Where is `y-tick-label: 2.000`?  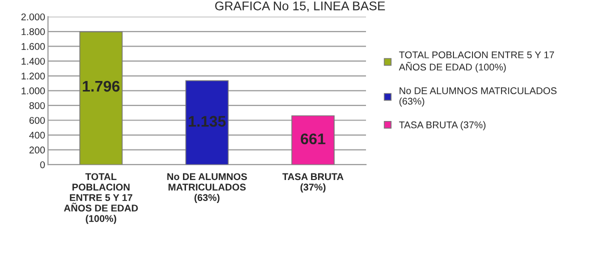 y-tick-label: 2.000 is located at coordinates (33, 16).